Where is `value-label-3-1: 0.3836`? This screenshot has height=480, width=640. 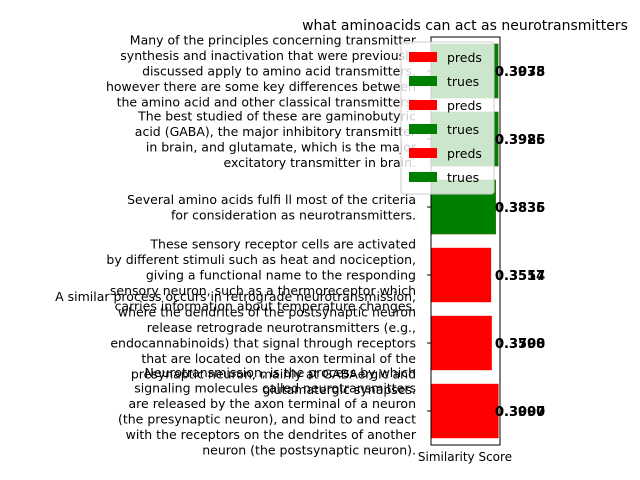 value-label-3-1: 0.3836 is located at coordinates (520, 208).